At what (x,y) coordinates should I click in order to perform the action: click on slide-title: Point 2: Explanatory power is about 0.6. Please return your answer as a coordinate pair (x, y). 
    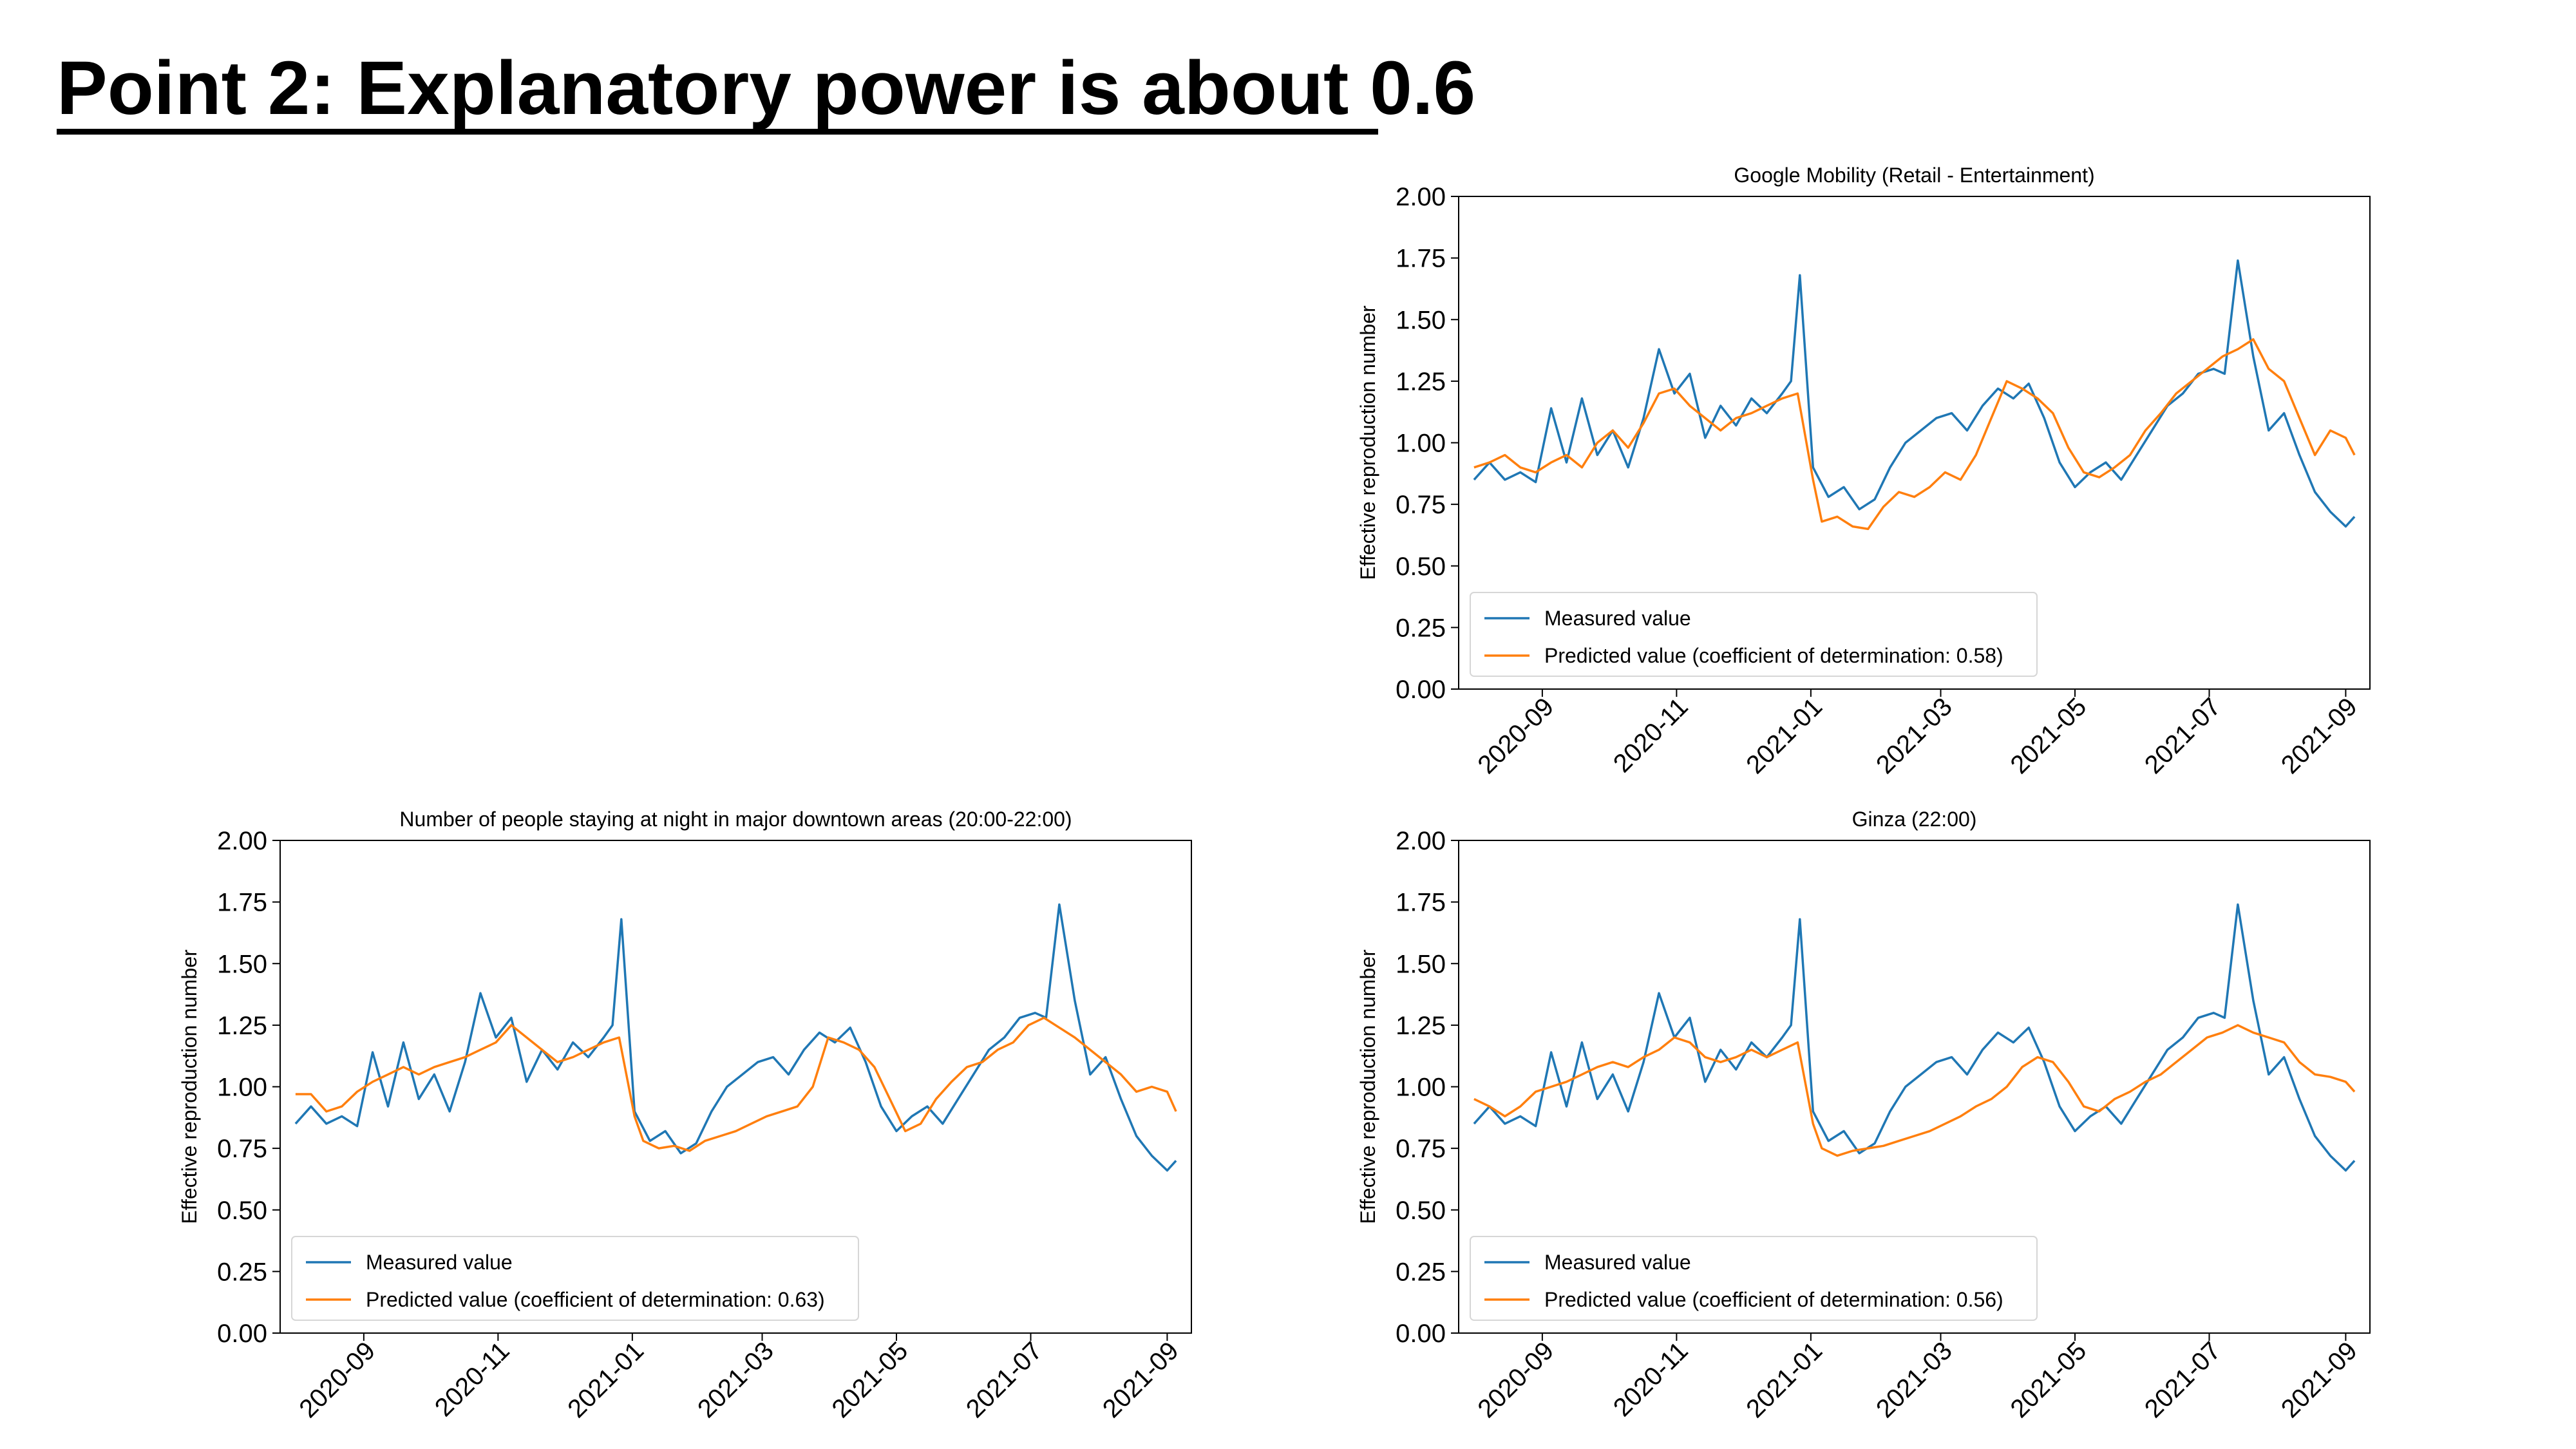
    Looking at the image, I should click on (766, 88).